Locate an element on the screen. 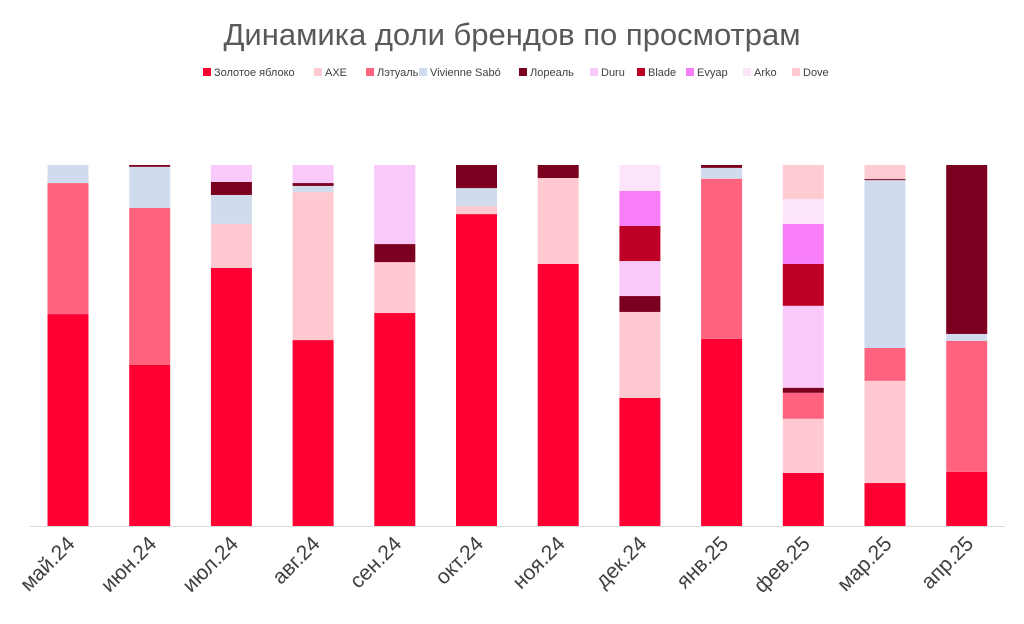  legend-item: Blade is located at coordinates (656, 73).